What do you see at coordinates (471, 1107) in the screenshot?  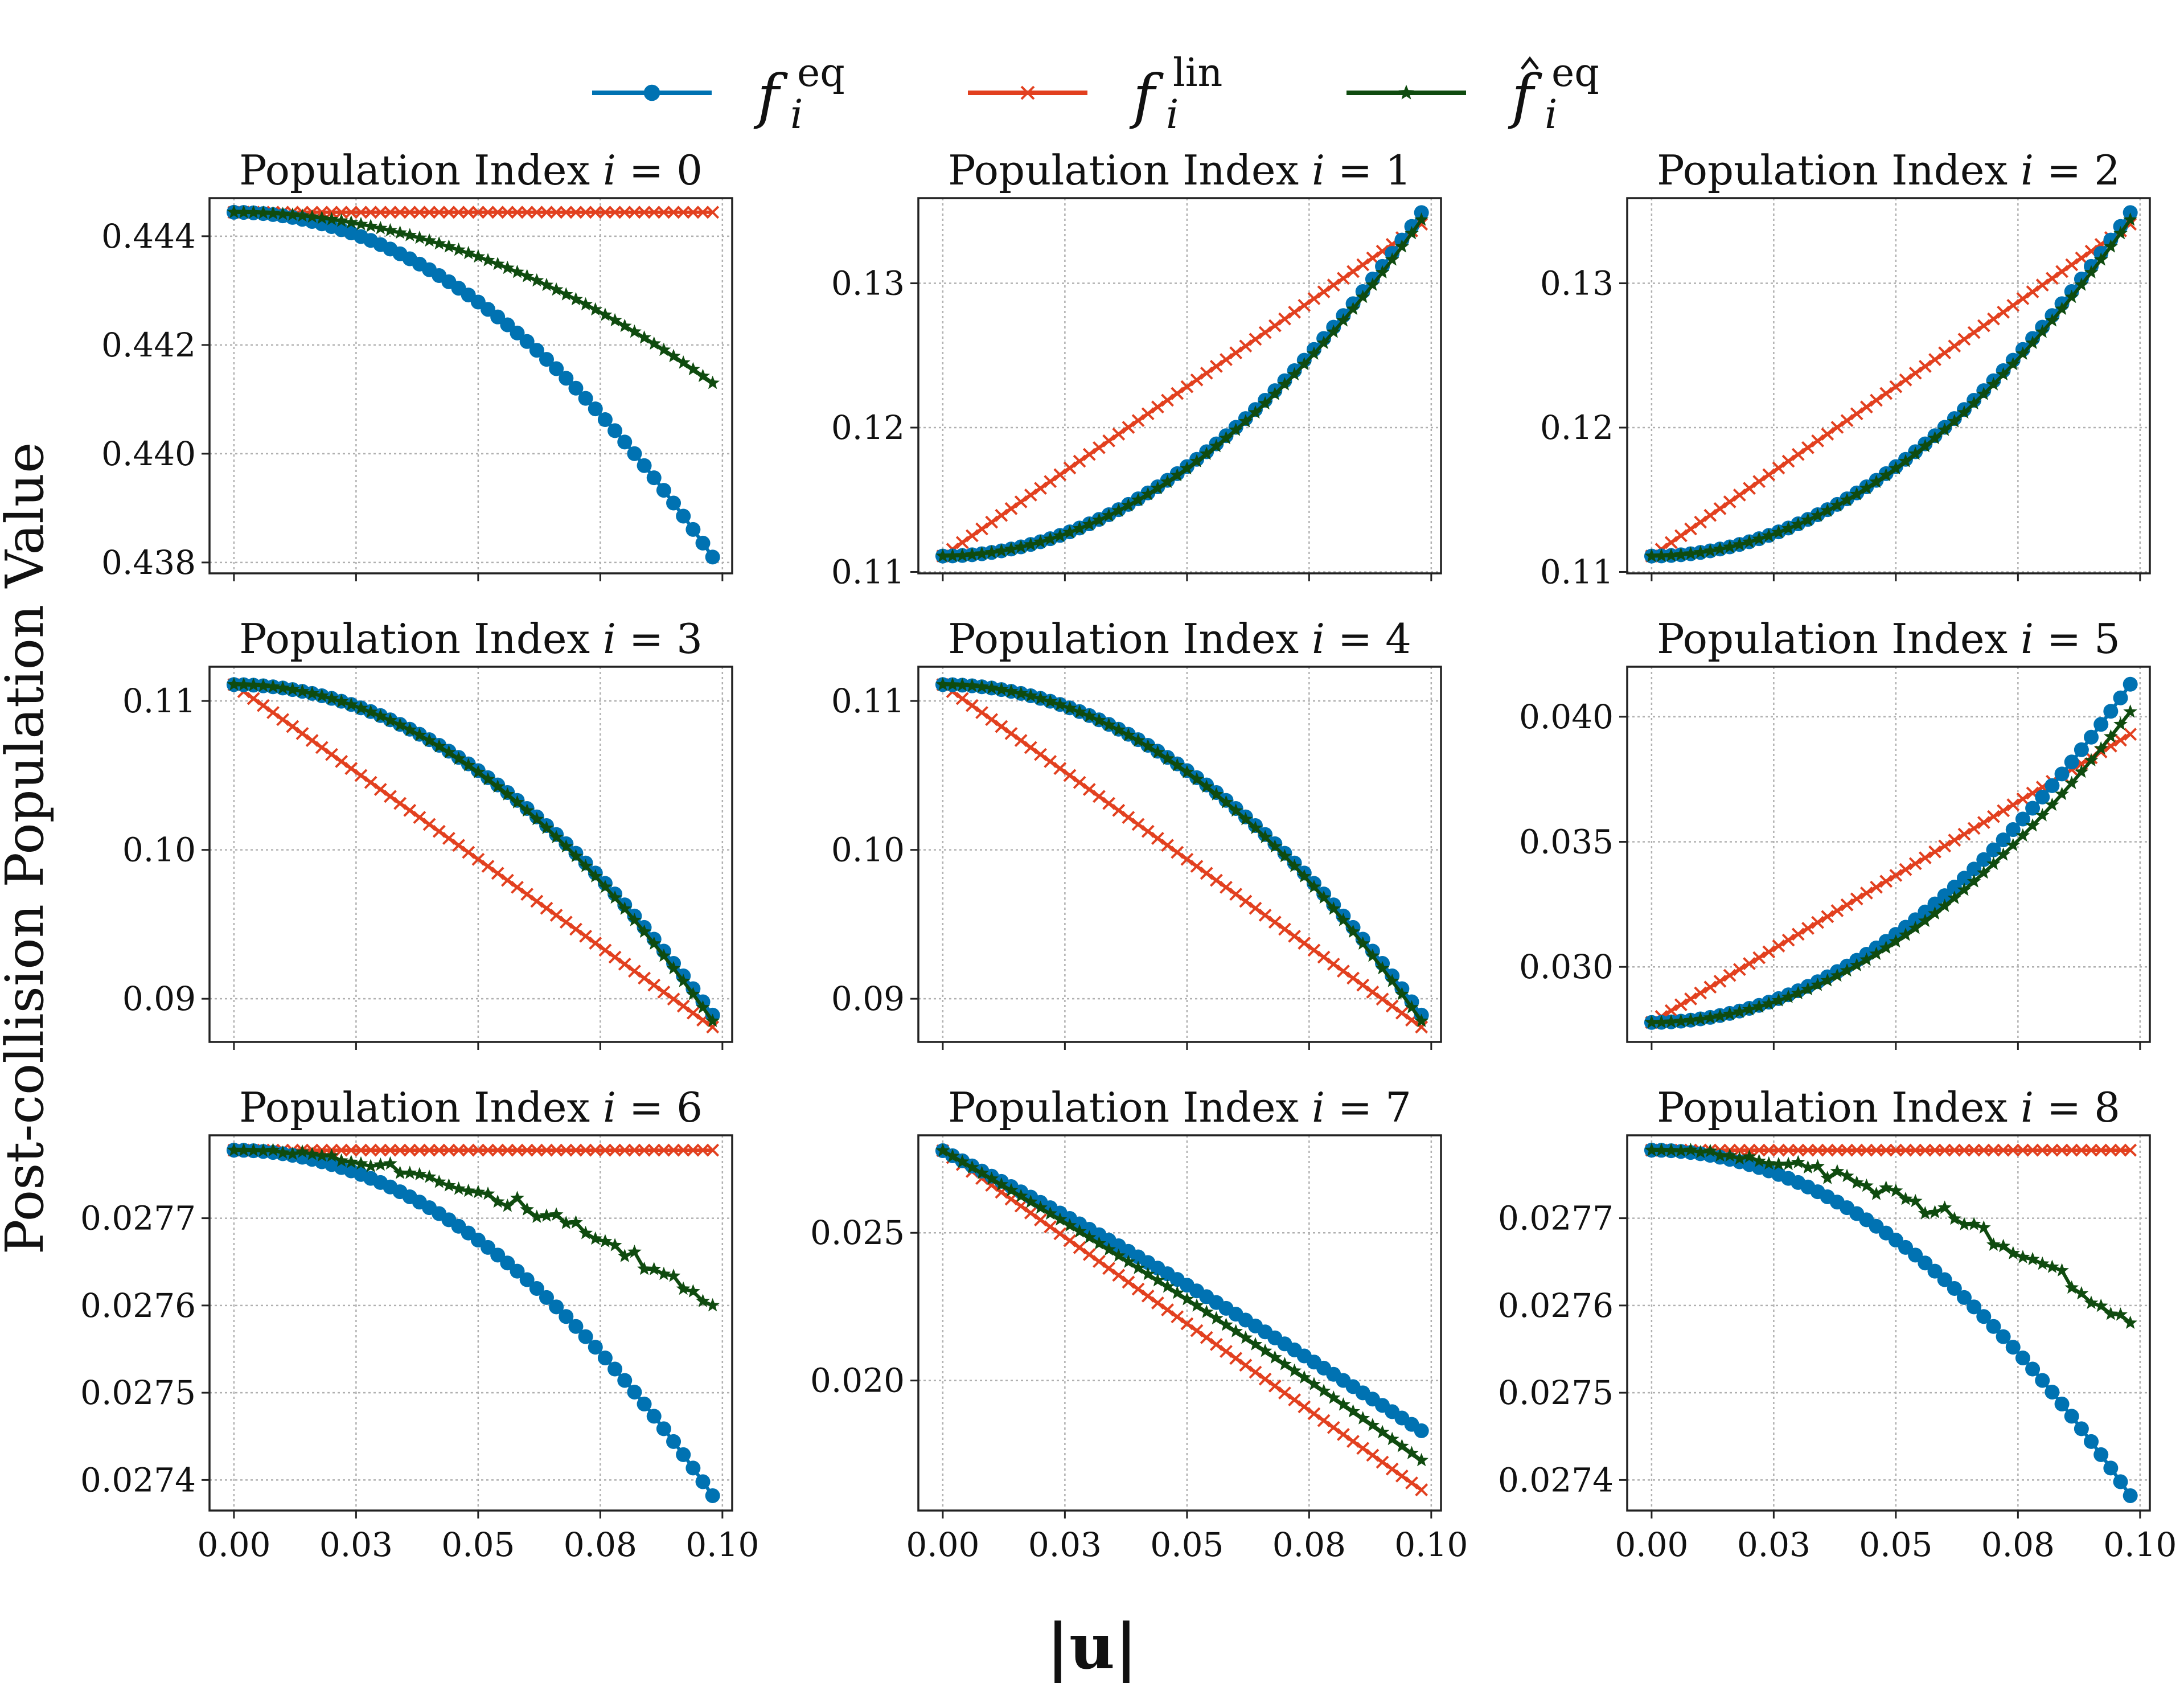 I see `subplot-title: Population Index i = 6` at bounding box center [471, 1107].